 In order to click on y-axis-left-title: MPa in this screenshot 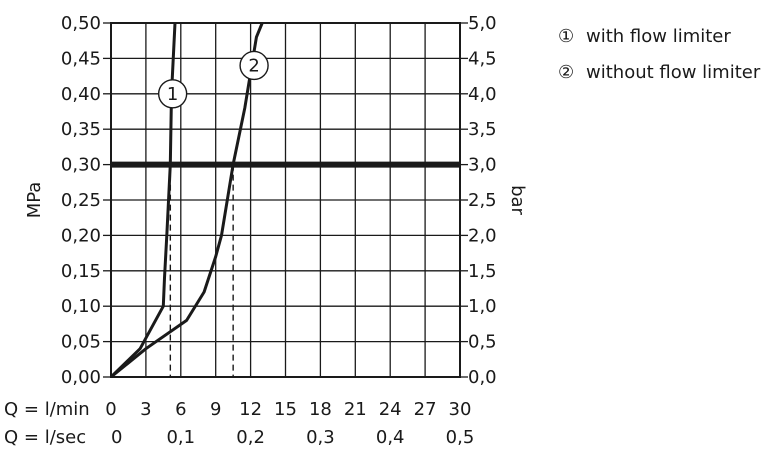, I will do `click(34, 200)`.